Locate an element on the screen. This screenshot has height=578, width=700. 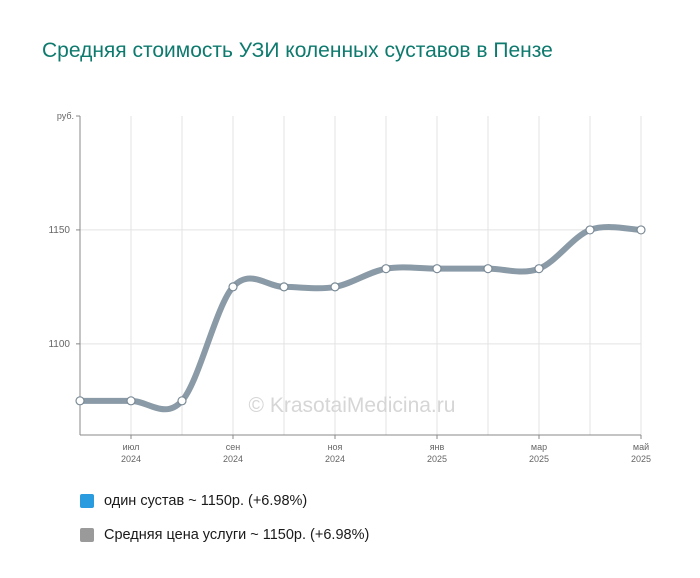
x-tick-label-month: май is located at coordinates (641, 447).